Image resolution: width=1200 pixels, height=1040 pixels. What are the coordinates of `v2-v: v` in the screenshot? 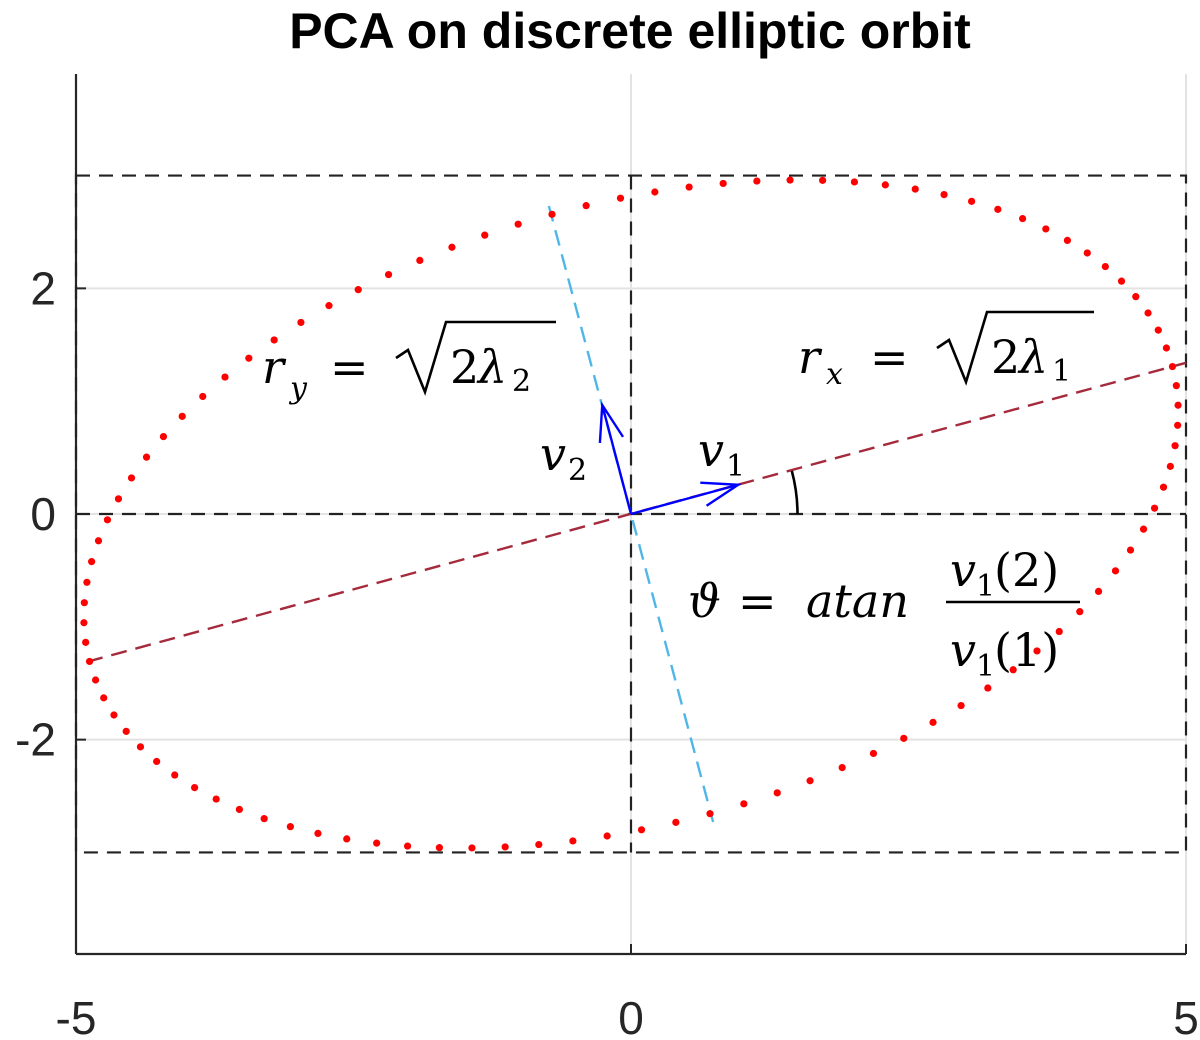 It's located at (553, 454).